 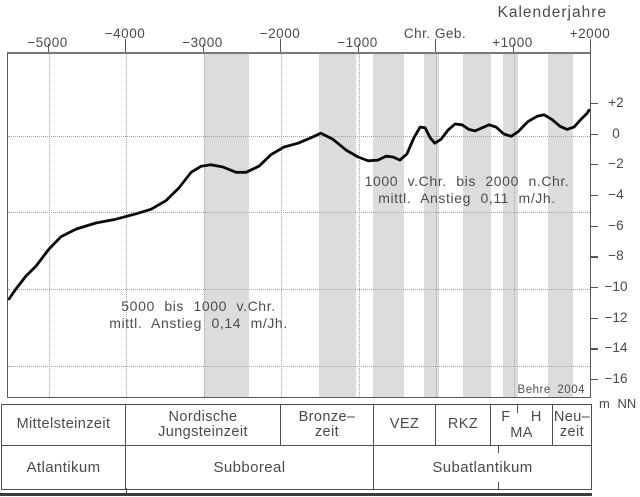 What do you see at coordinates (499, 485) in the screenshot?
I see `subatlantikum-lower-divider-tick` at bounding box center [499, 485].